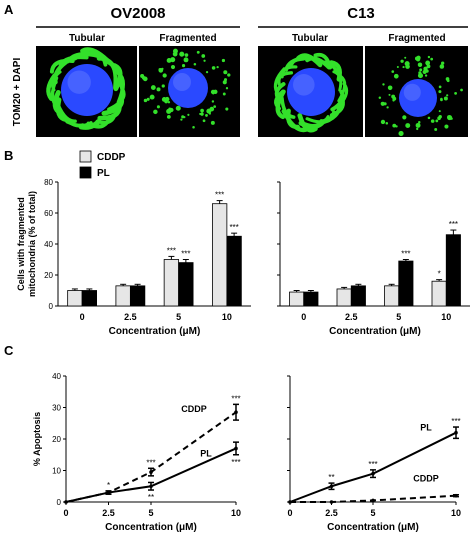  What do you see at coordinates (9, 9) in the screenshot?
I see `panel-label-a: A` at bounding box center [9, 9].